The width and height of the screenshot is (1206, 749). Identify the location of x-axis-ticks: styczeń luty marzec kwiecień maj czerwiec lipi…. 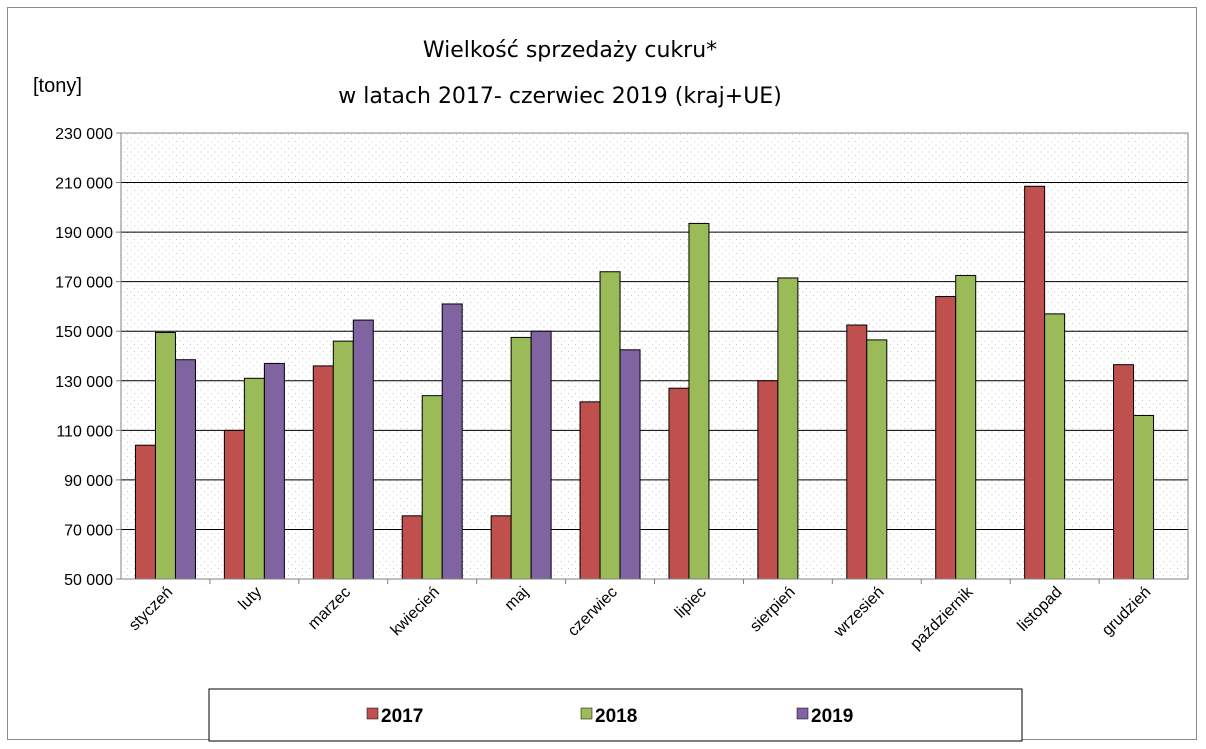
(640, 616).